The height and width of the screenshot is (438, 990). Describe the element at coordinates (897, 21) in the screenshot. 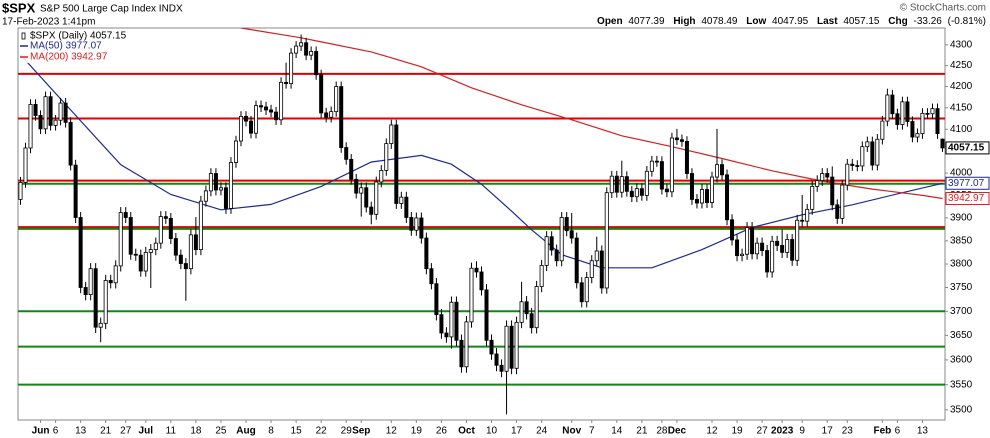

I see `quote-label: Chg` at that location.